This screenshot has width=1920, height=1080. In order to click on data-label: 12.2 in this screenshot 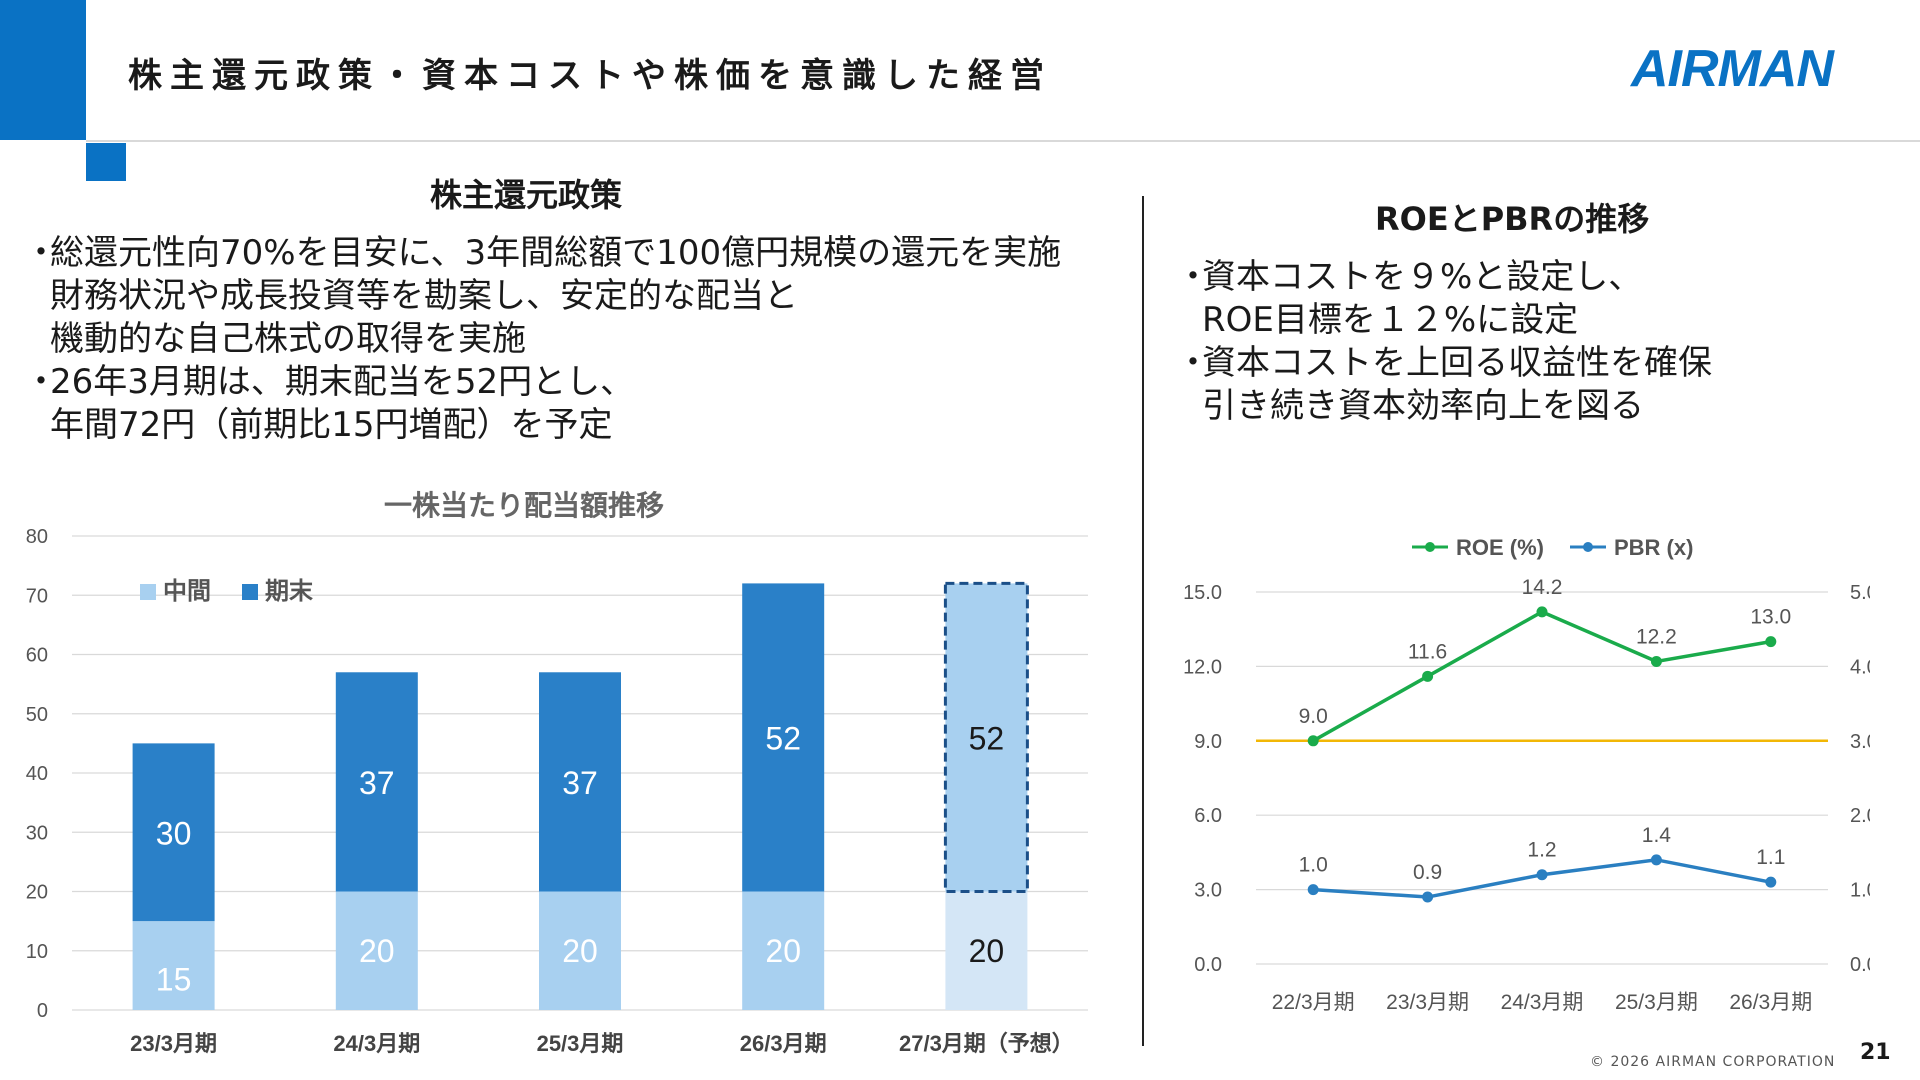, I will do `click(1656, 636)`.